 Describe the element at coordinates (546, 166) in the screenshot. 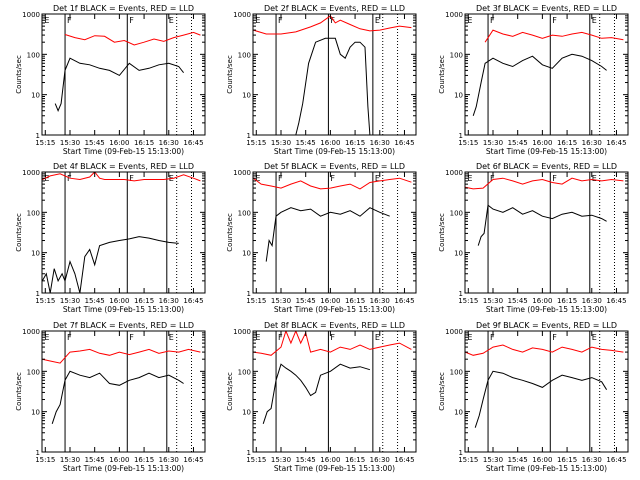

I see `chart-title: Det 6f BLACK = Events, RED = LLD` at that location.